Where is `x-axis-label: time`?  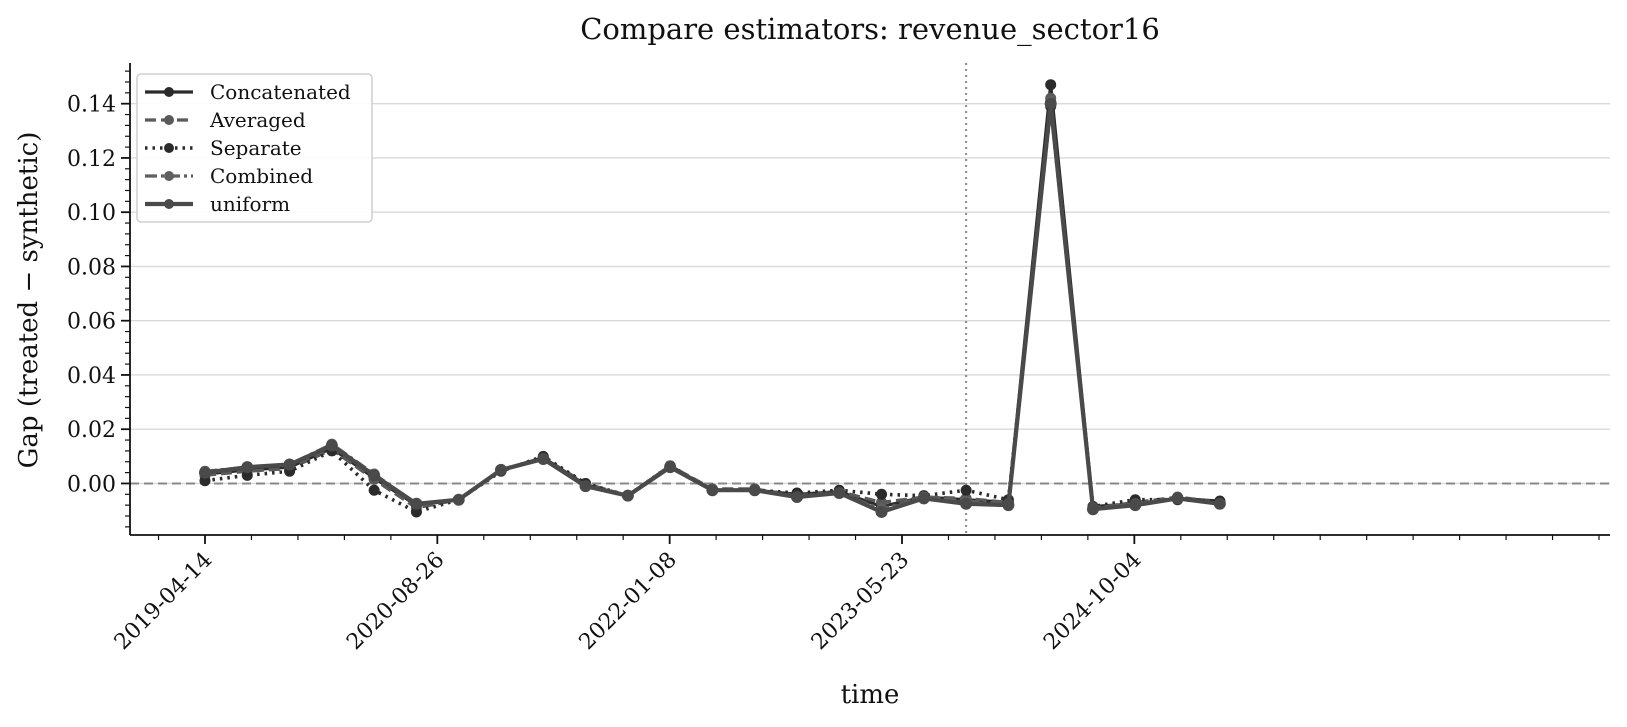
x-axis-label: time is located at coordinates (870, 695).